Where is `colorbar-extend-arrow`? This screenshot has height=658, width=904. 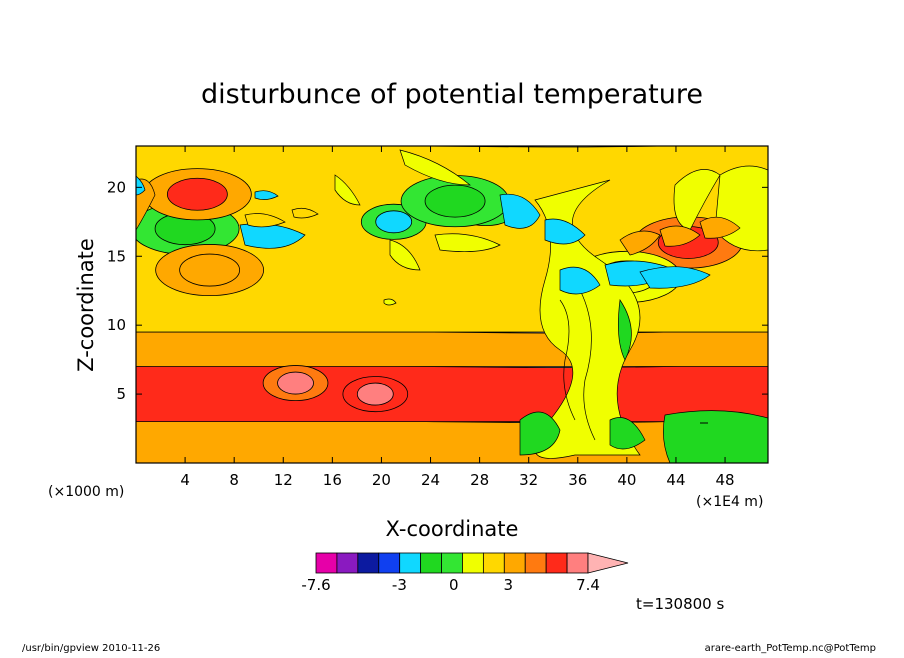
colorbar-extend-arrow is located at coordinates (608, 563).